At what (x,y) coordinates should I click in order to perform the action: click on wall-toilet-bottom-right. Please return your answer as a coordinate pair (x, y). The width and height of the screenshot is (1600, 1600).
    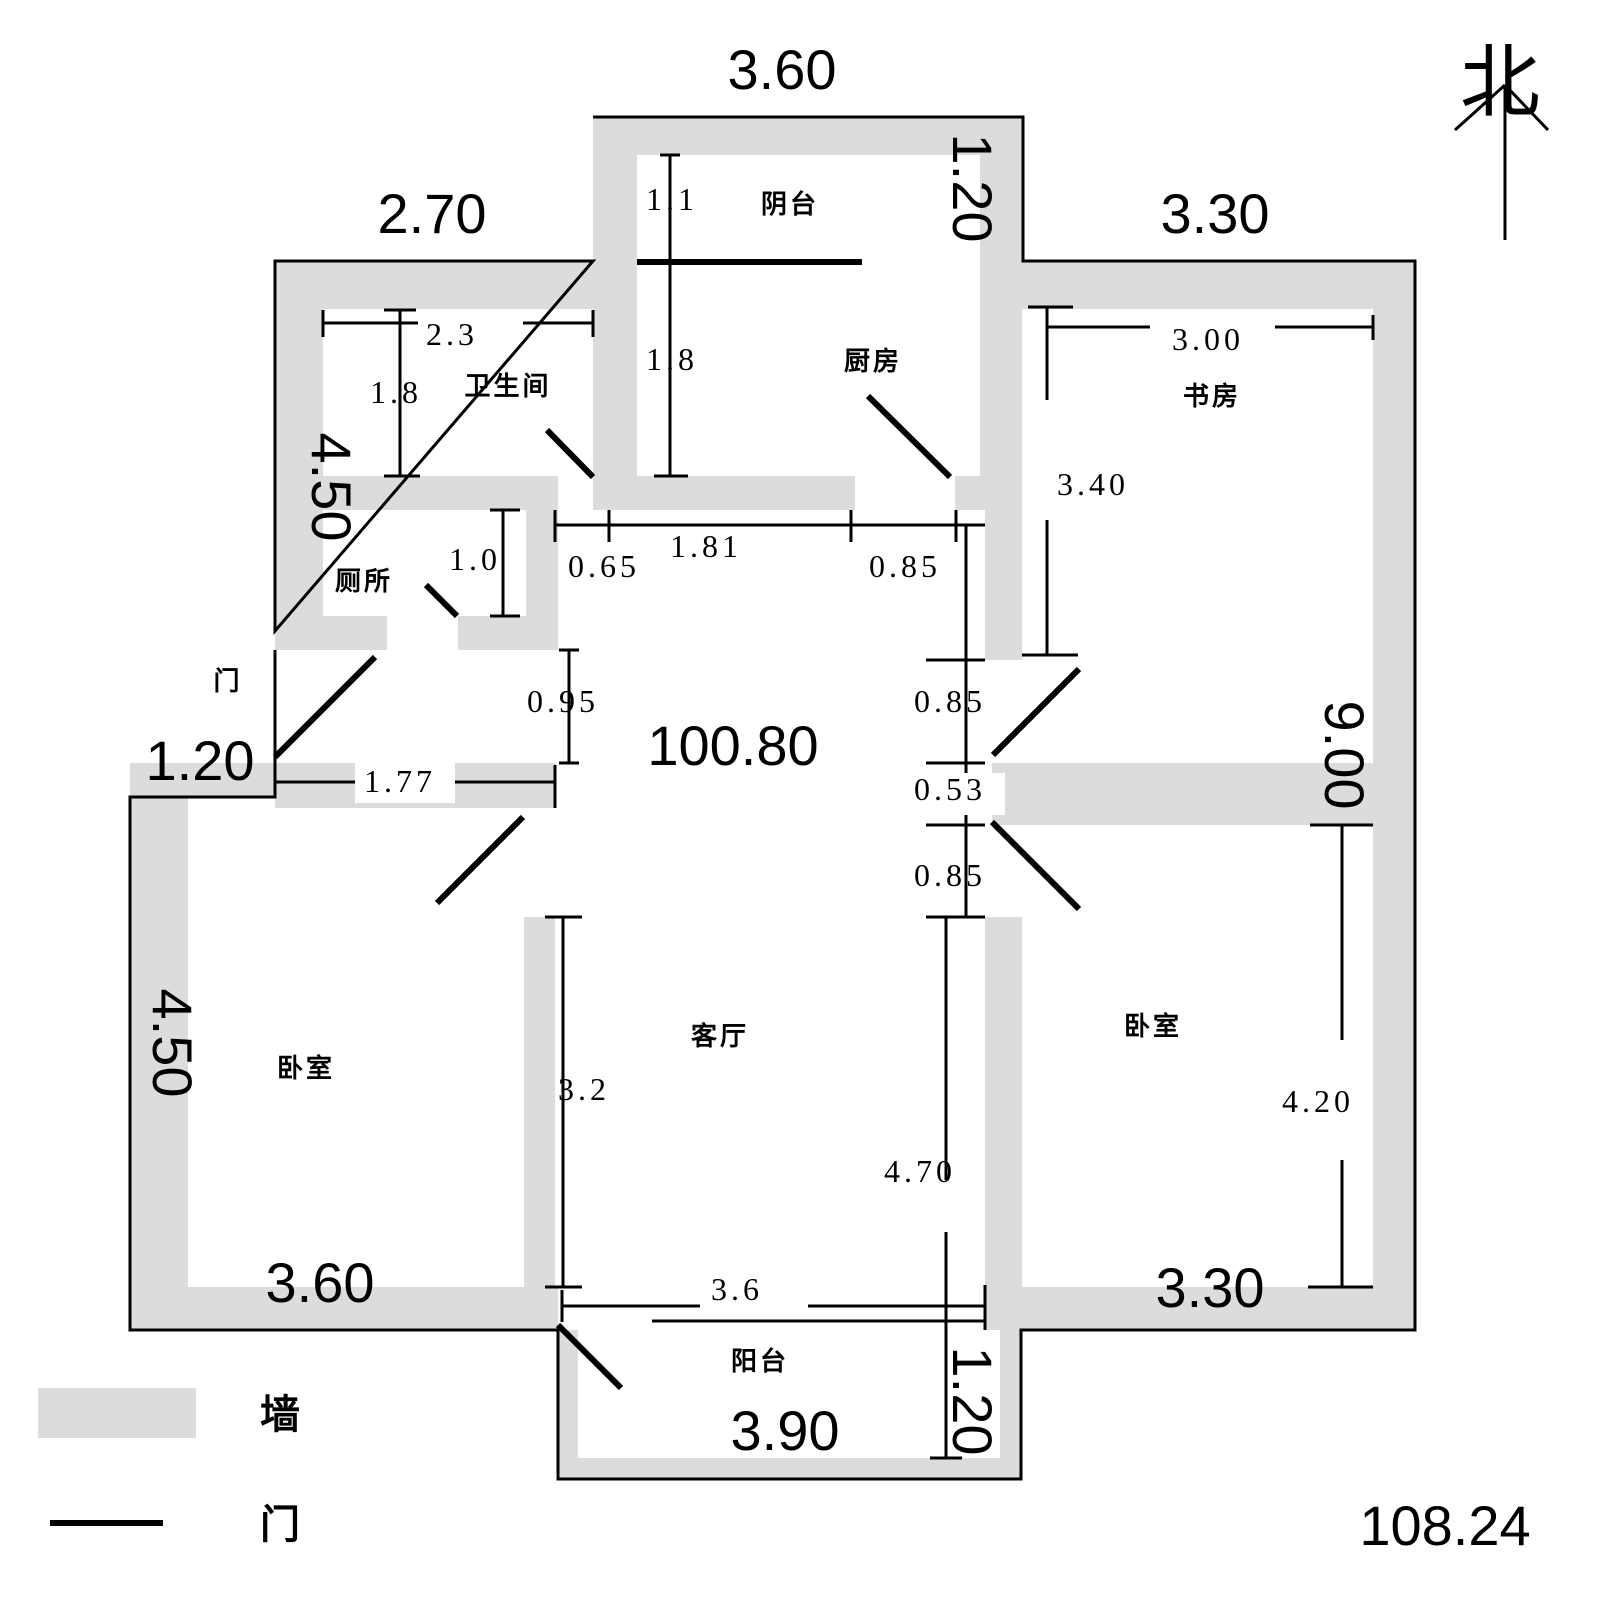
    Looking at the image, I should click on (508, 633).